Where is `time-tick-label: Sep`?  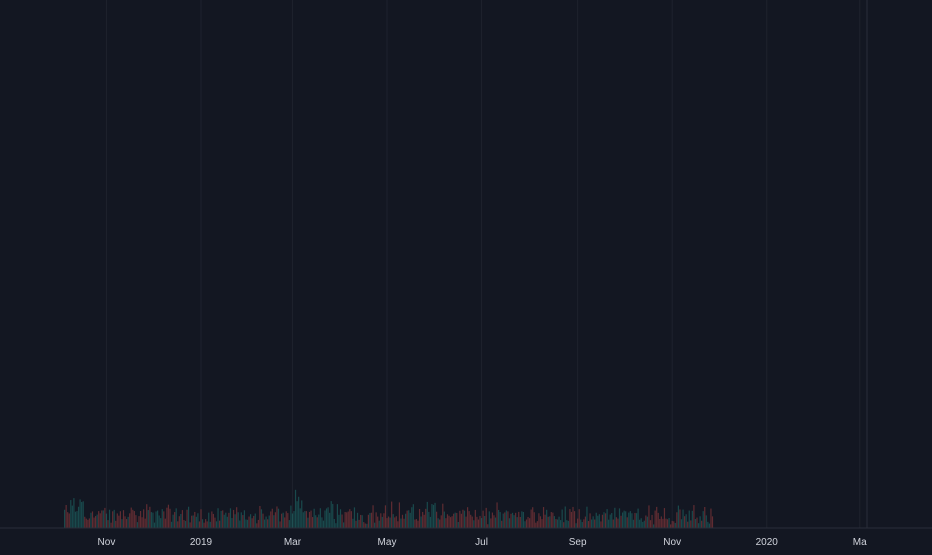 time-tick-label: Sep is located at coordinates (578, 542).